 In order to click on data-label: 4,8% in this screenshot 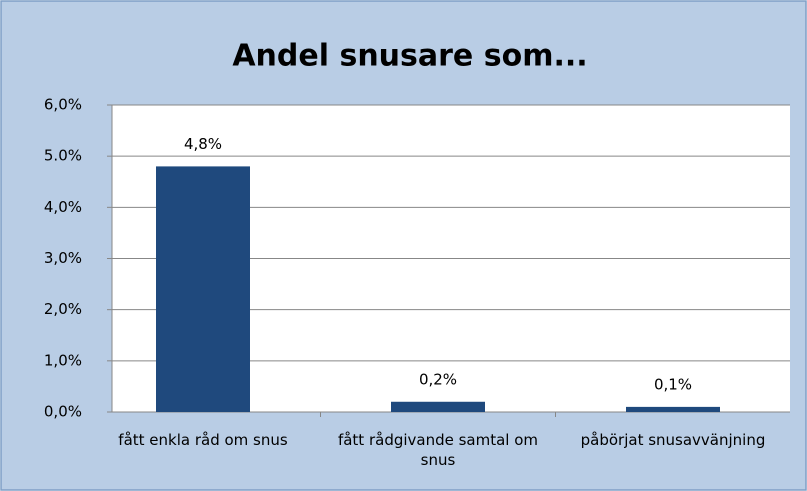, I will do `click(203, 144)`.